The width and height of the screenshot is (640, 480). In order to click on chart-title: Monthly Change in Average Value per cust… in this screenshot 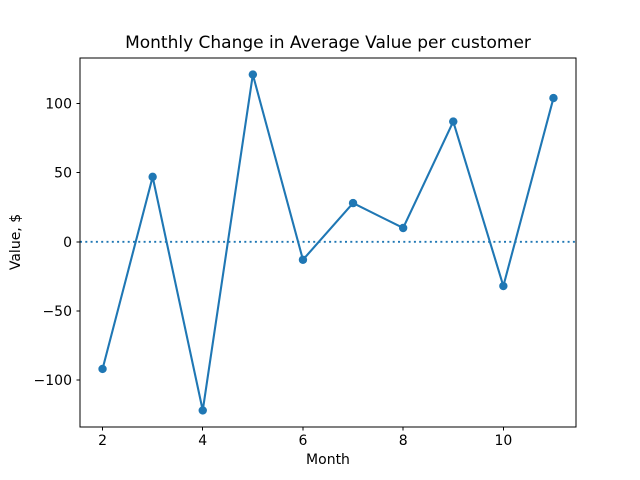, I will do `click(328, 43)`.